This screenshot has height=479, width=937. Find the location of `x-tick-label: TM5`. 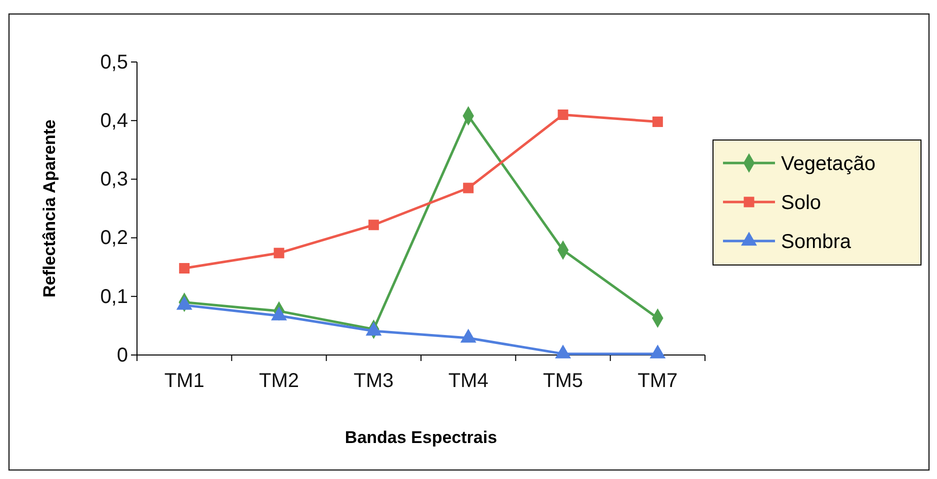

x-tick-label: TM5 is located at coordinates (563, 381).